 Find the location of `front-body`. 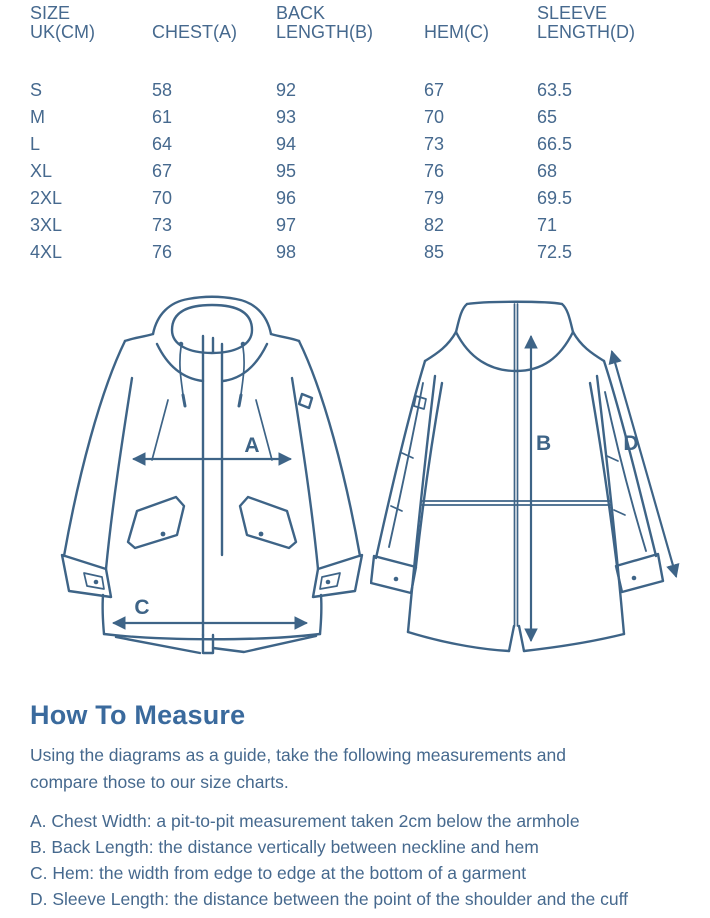

front-body is located at coordinates (212, 527).